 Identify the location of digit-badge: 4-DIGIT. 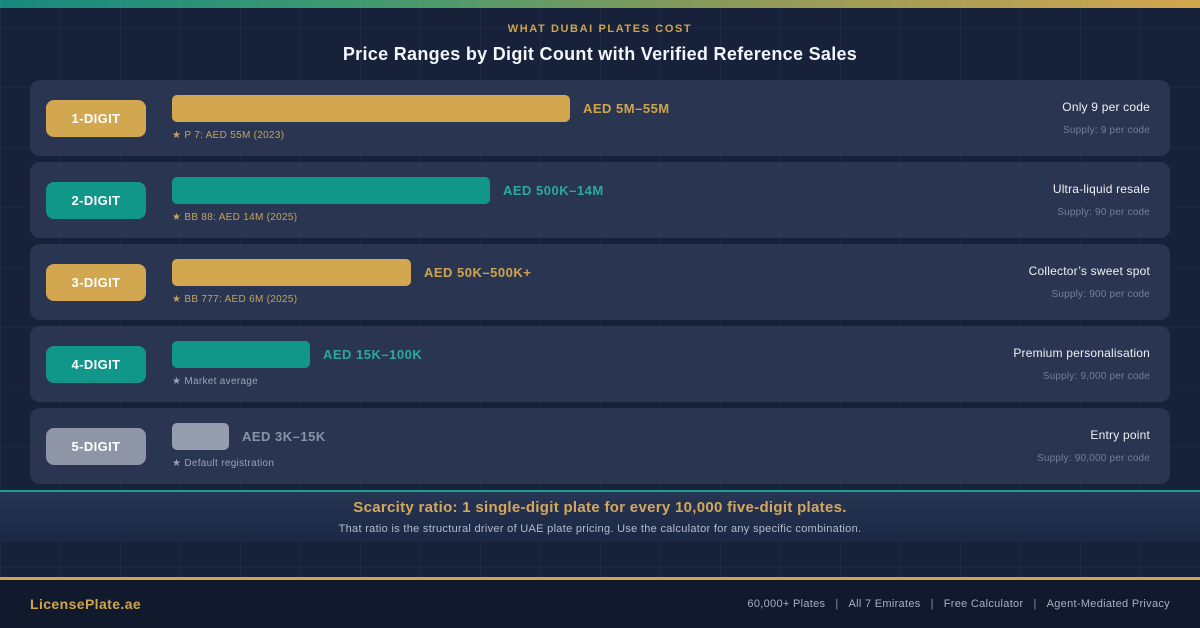
(96, 364).